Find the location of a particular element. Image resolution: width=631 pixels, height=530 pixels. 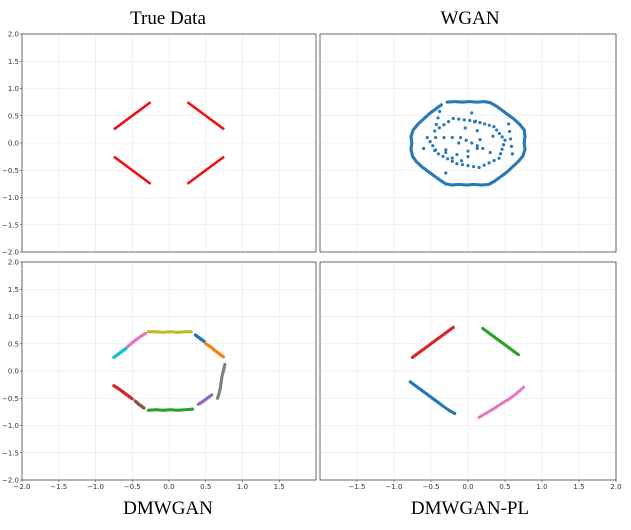

series-line is located at coordinates (132, 170).